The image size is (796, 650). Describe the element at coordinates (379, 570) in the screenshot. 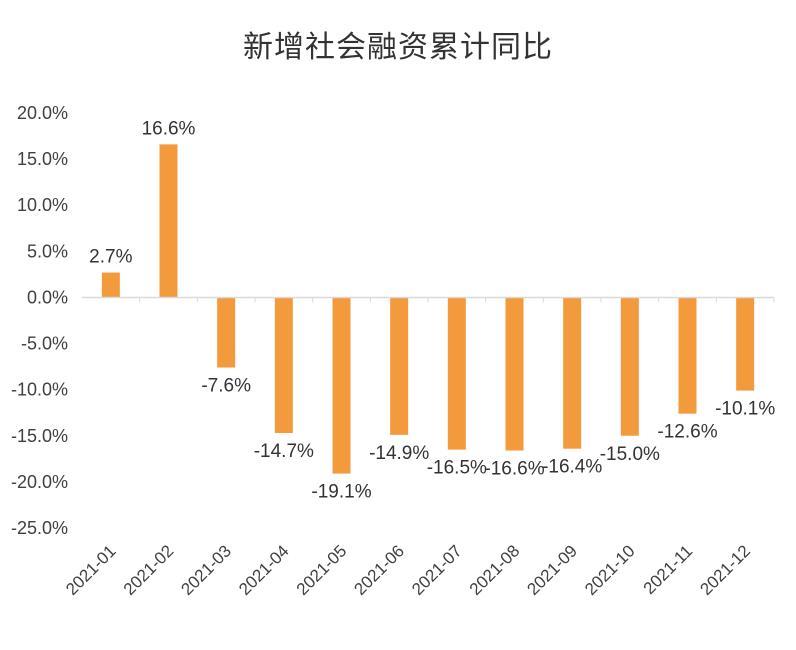

I see `x-tick-label: 2021-06` at that location.